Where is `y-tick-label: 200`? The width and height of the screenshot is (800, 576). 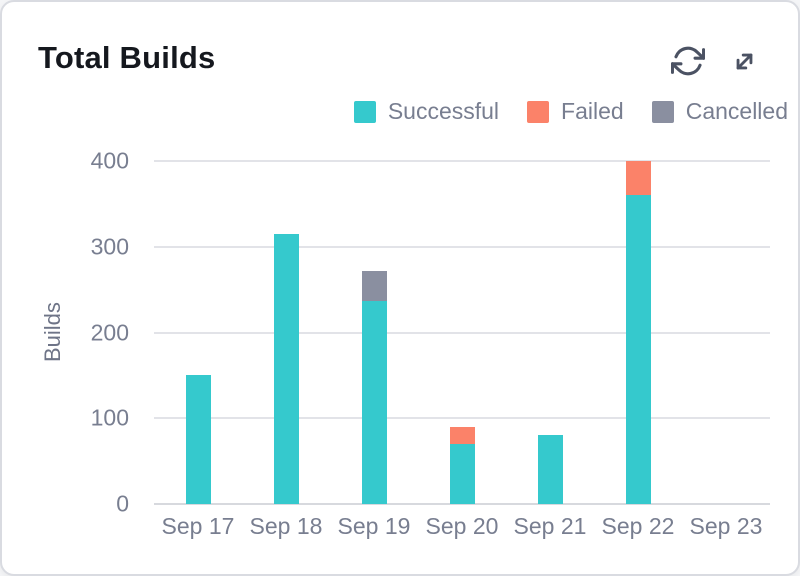 y-tick-label: 200 is located at coordinates (109, 332).